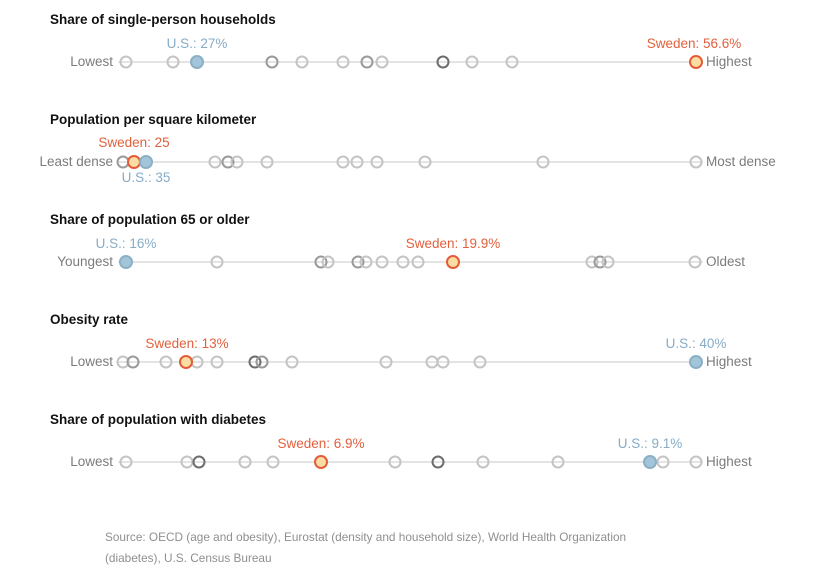 This screenshot has height=575, width=824. What do you see at coordinates (146, 177) in the screenshot?
I see `us-value-label: U.S.: 35` at bounding box center [146, 177].